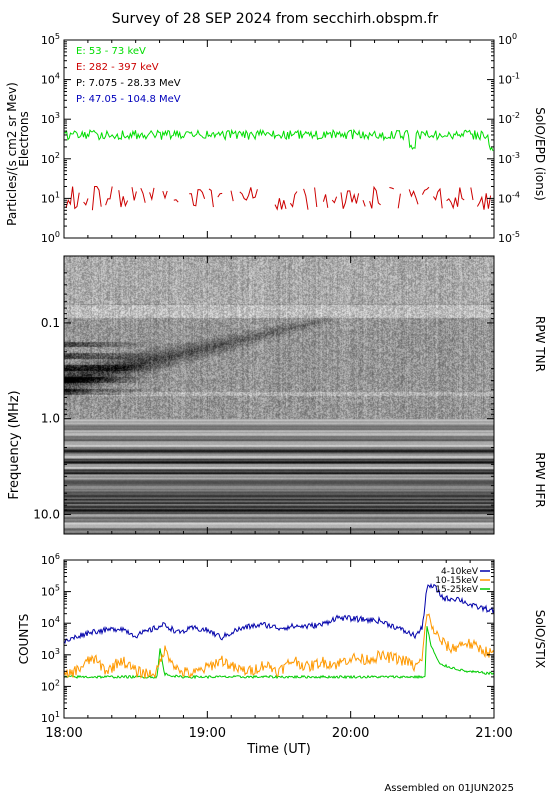 Image resolution: width=550 pixels, height=800 pixels. I want to click on stix-time-label: 20:00, so click(350, 733).